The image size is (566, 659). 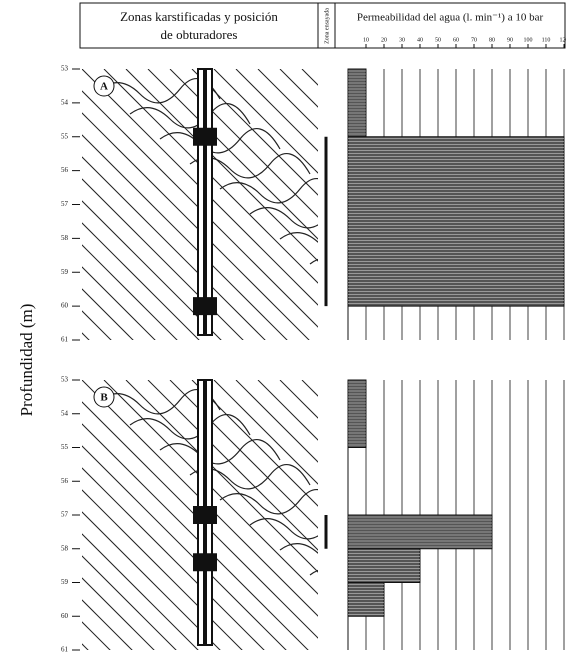 What do you see at coordinates (366, 40) in the screenshot?
I see `x-tick-label: 10` at bounding box center [366, 40].